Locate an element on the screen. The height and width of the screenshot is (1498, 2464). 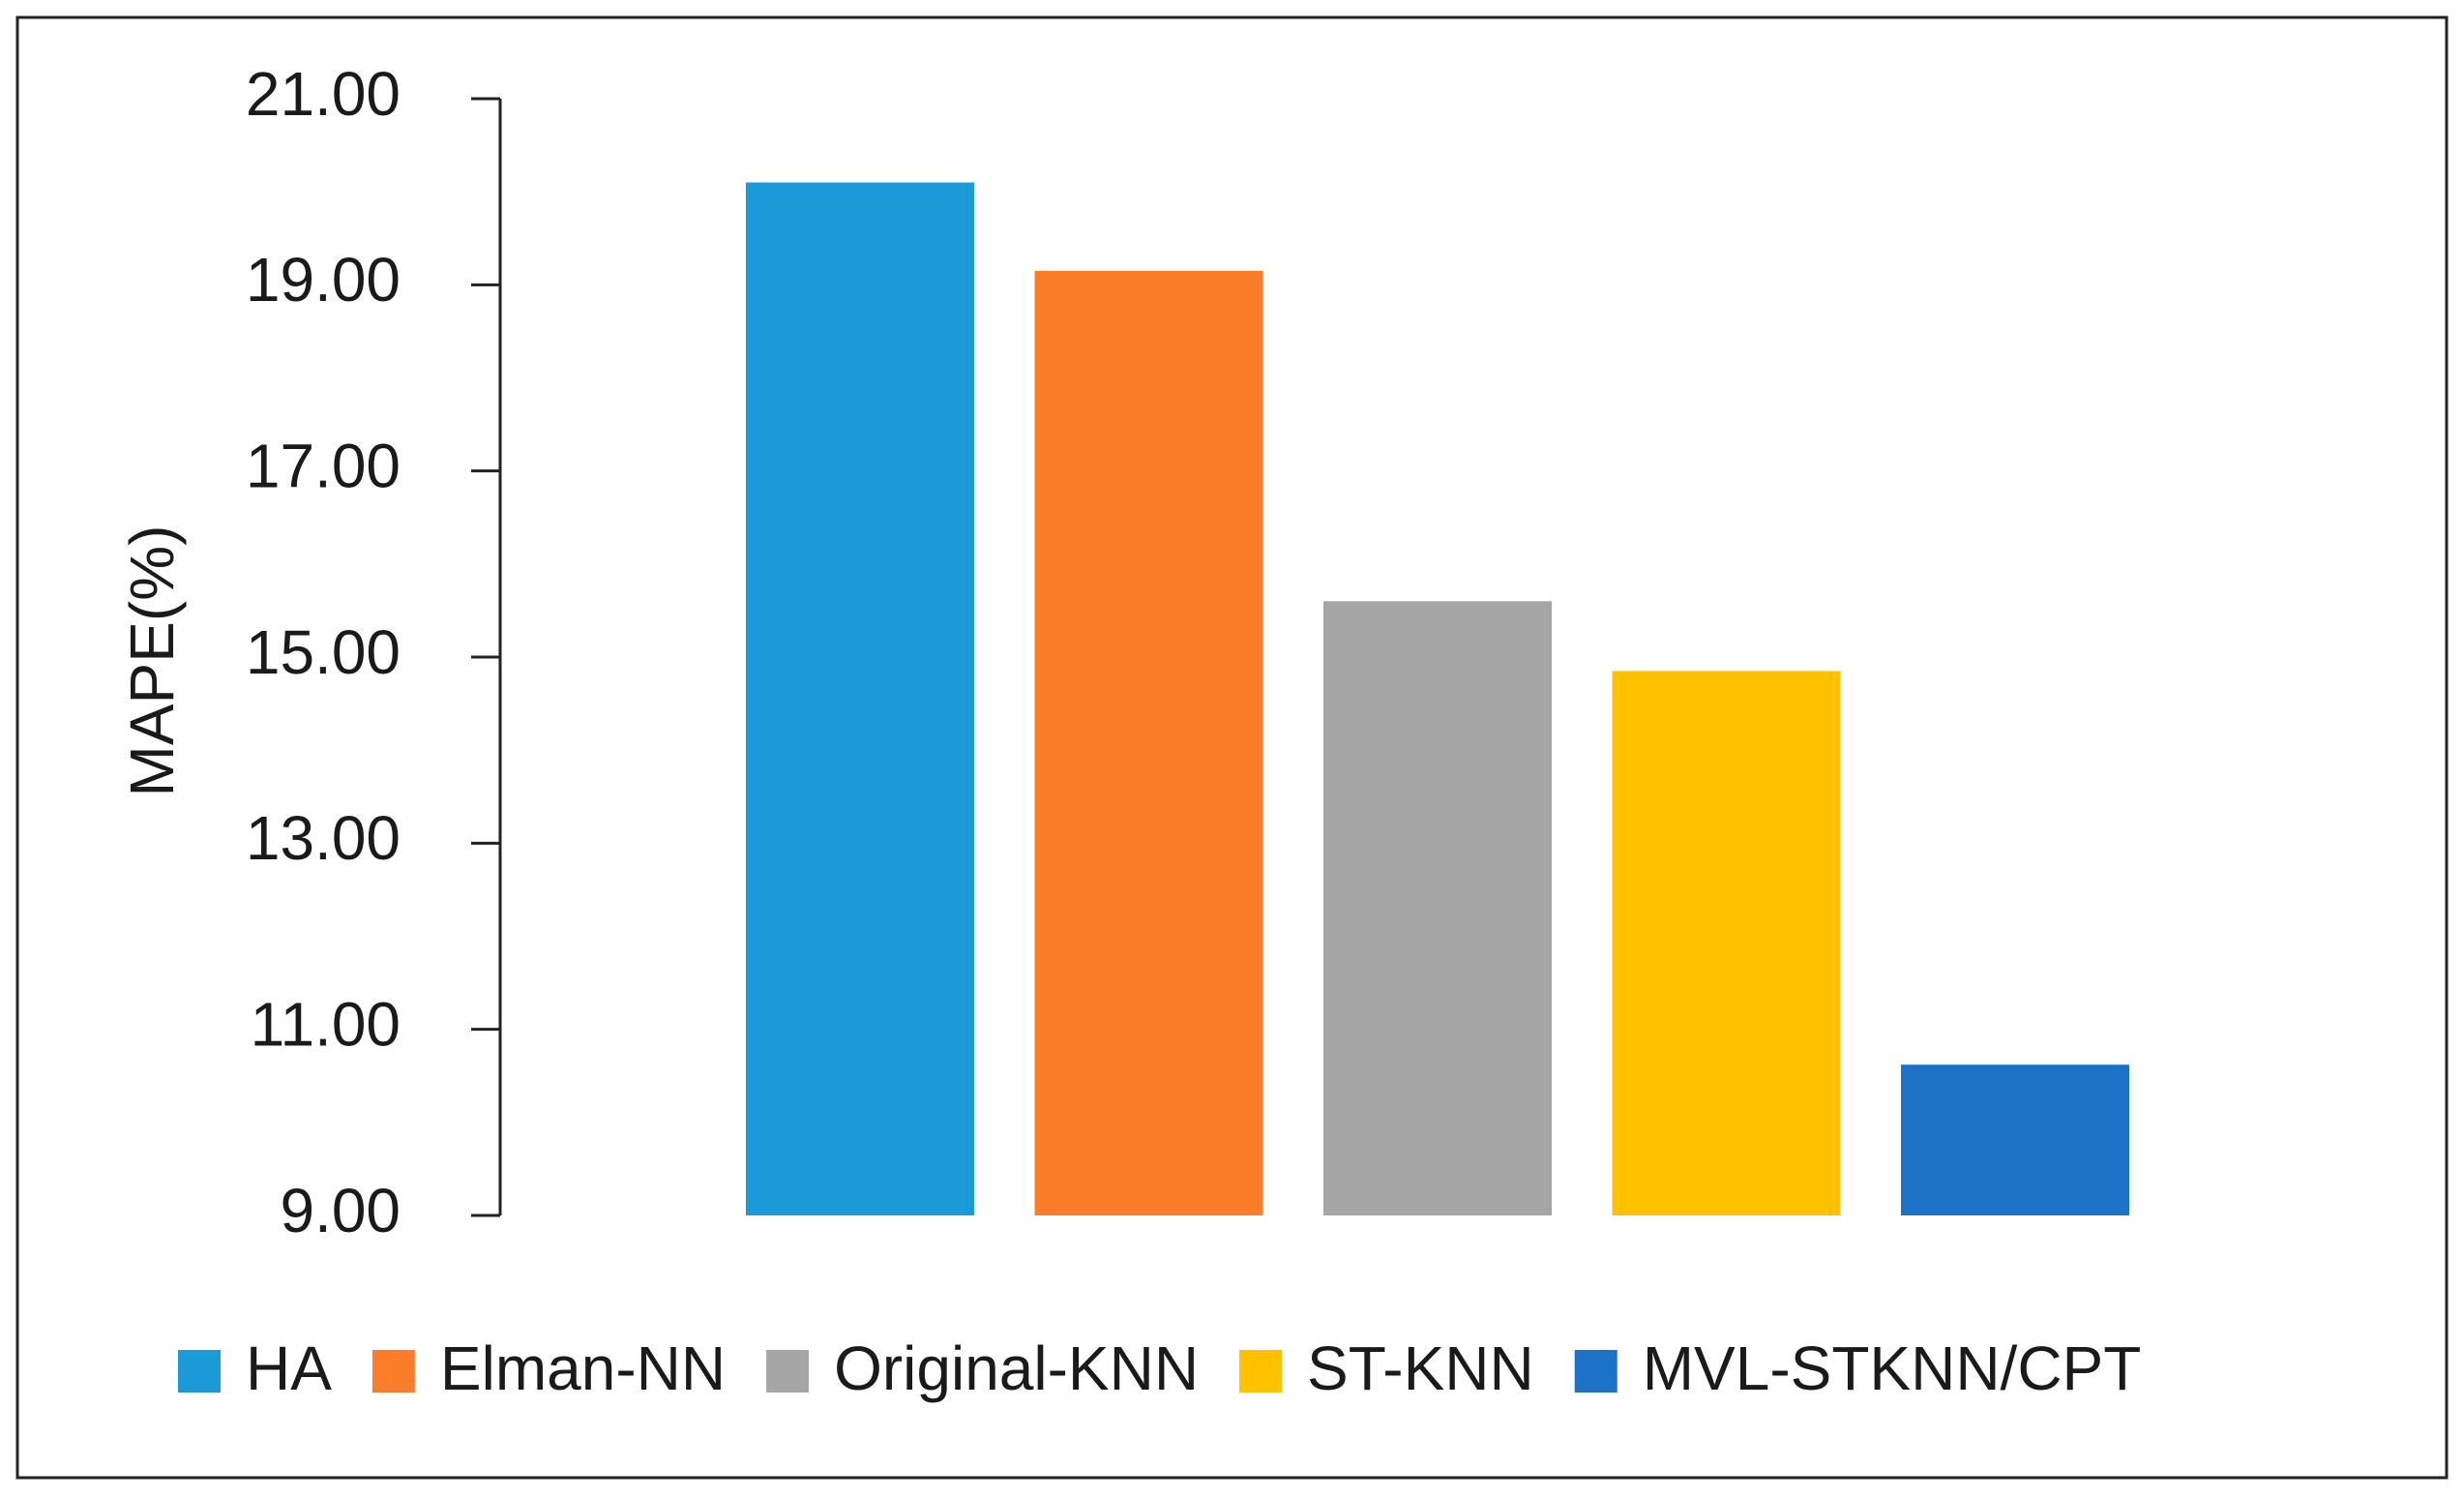
y-tick-label: 9.00 is located at coordinates (340, 1210).